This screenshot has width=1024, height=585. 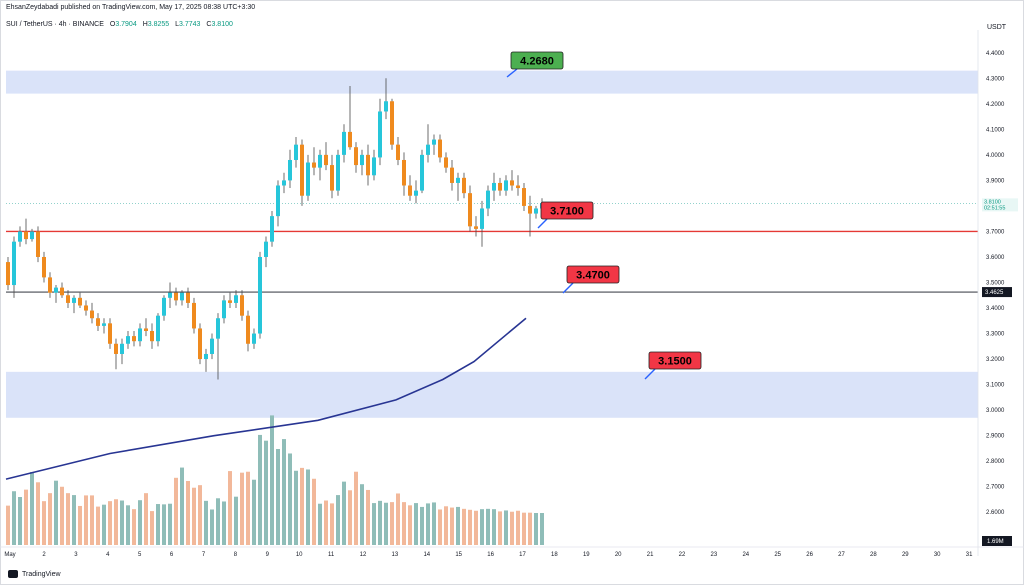 I want to click on currency-label: USDT, so click(x=997, y=27).